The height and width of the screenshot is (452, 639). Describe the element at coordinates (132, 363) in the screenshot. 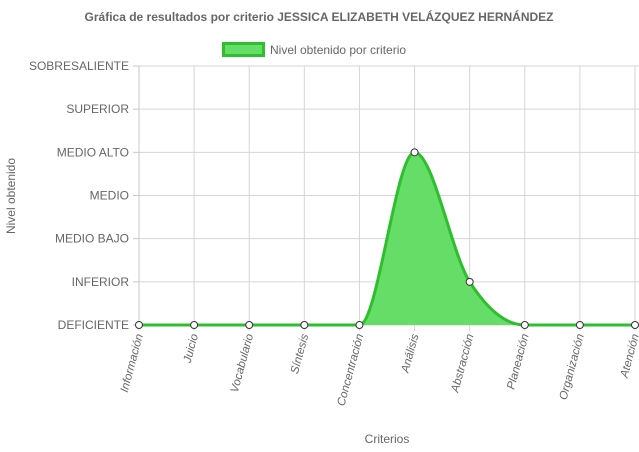

I see `x-tick-label: Información` at that location.